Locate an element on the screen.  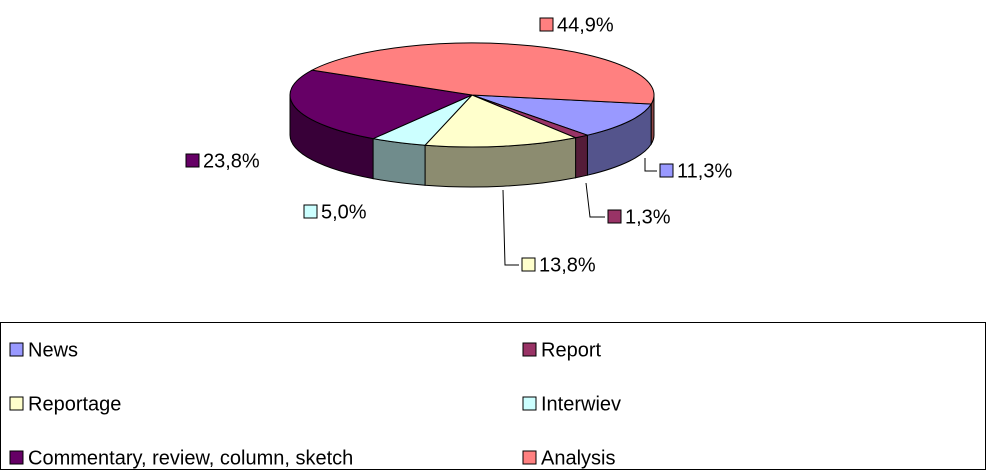
data-label: 11,3% is located at coordinates (704, 171).